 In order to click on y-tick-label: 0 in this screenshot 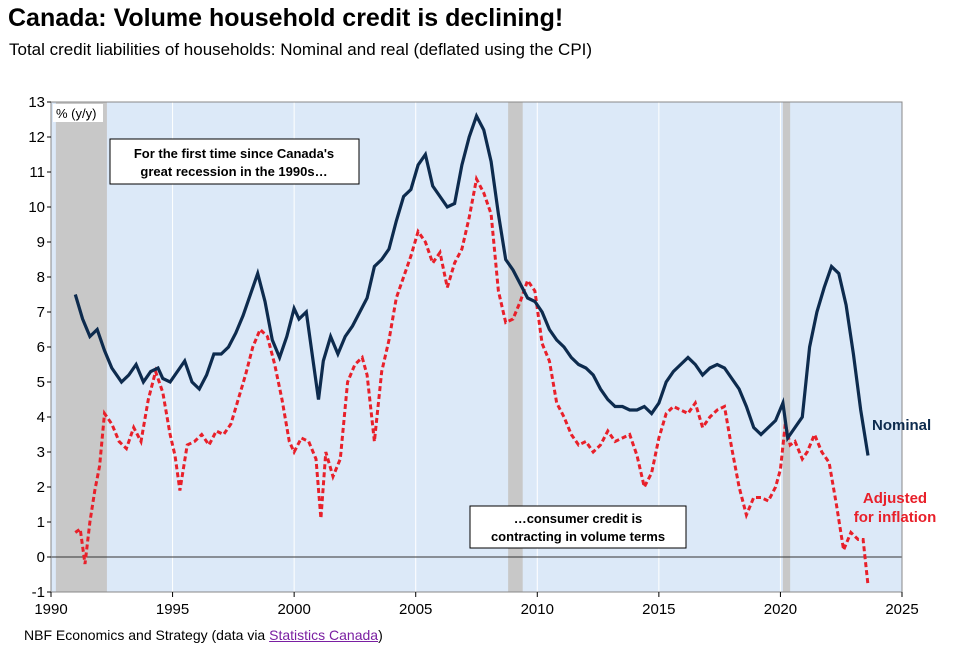, I will do `click(41, 557)`.